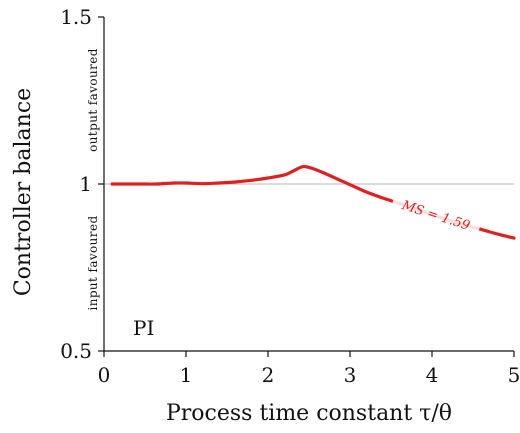  I want to click on output-favoured-label: output favoured, so click(93, 100).